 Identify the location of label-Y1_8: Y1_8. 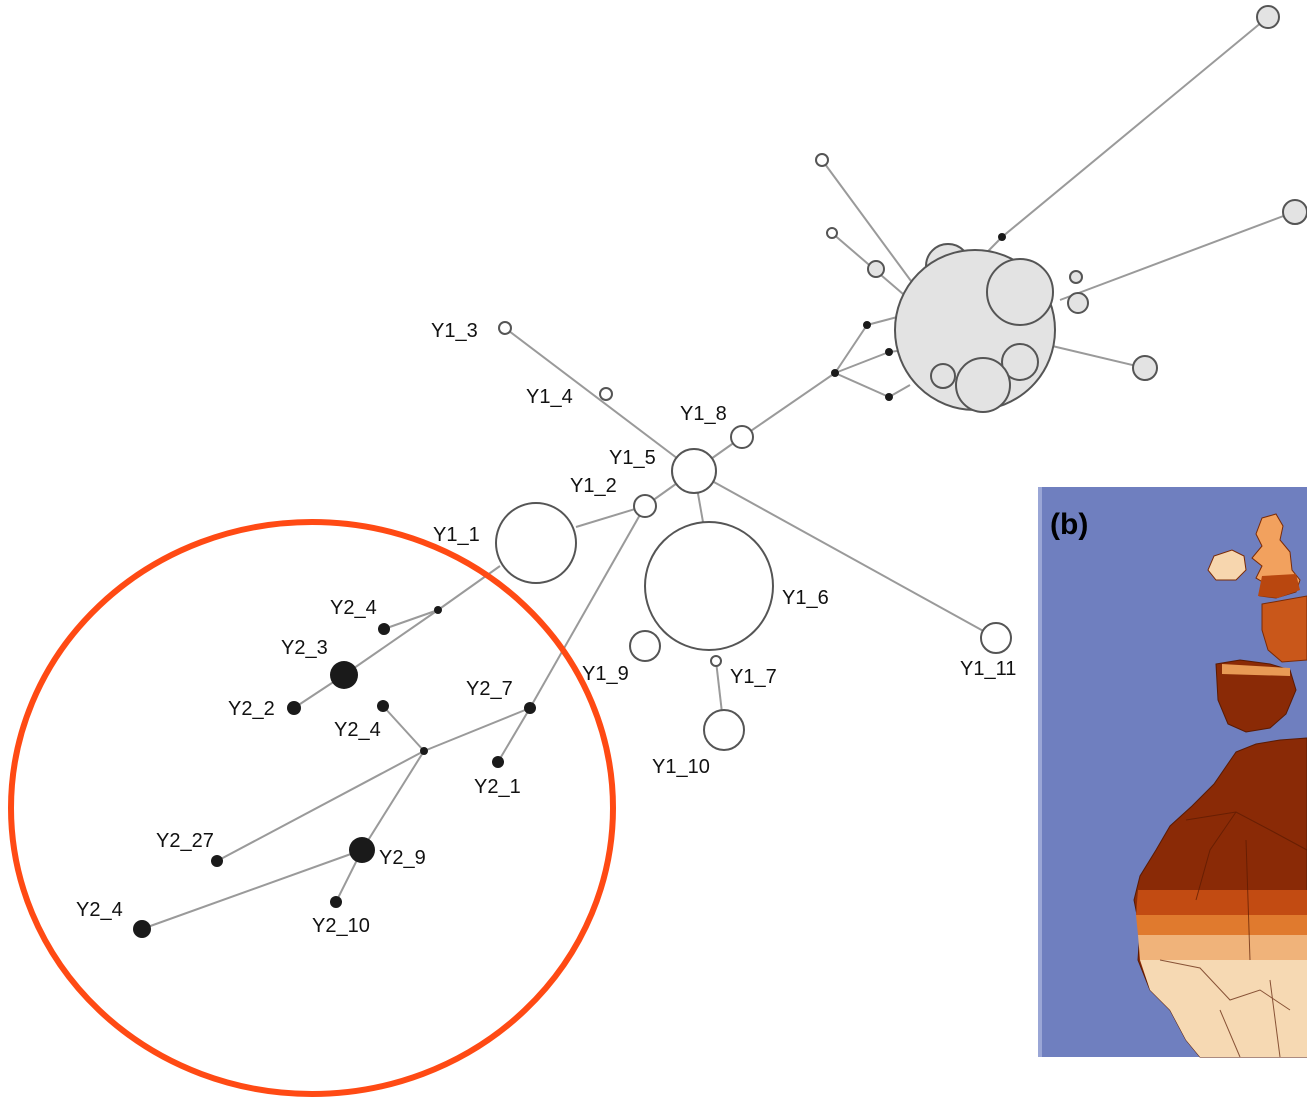
(703, 414).